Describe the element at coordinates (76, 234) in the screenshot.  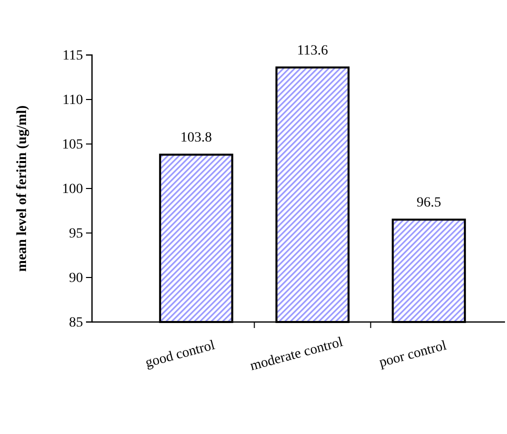
I see `y-tick-label: 95` at that location.